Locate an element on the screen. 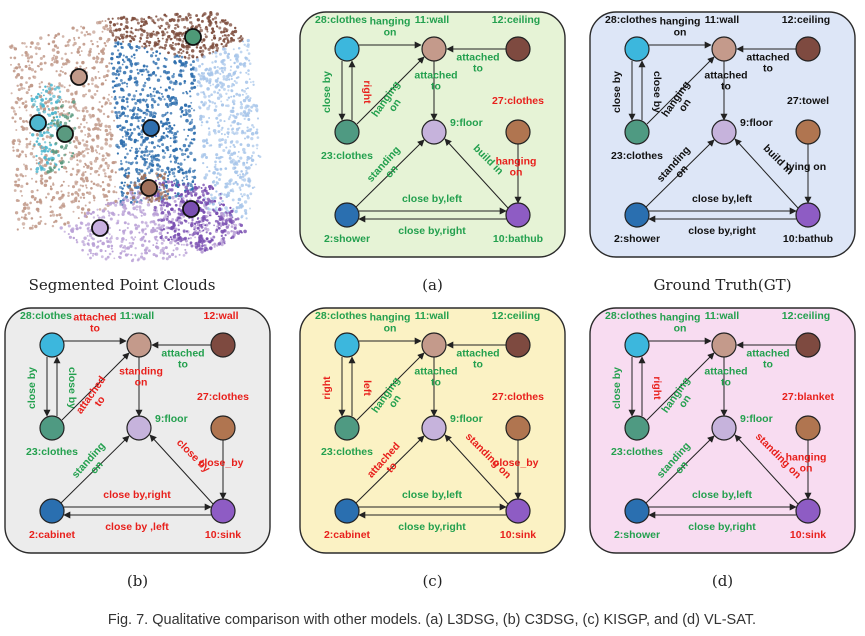 The width and height of the screenshot is (865, 636). node-label: 23:clothes is located at coordinates (347, 452).